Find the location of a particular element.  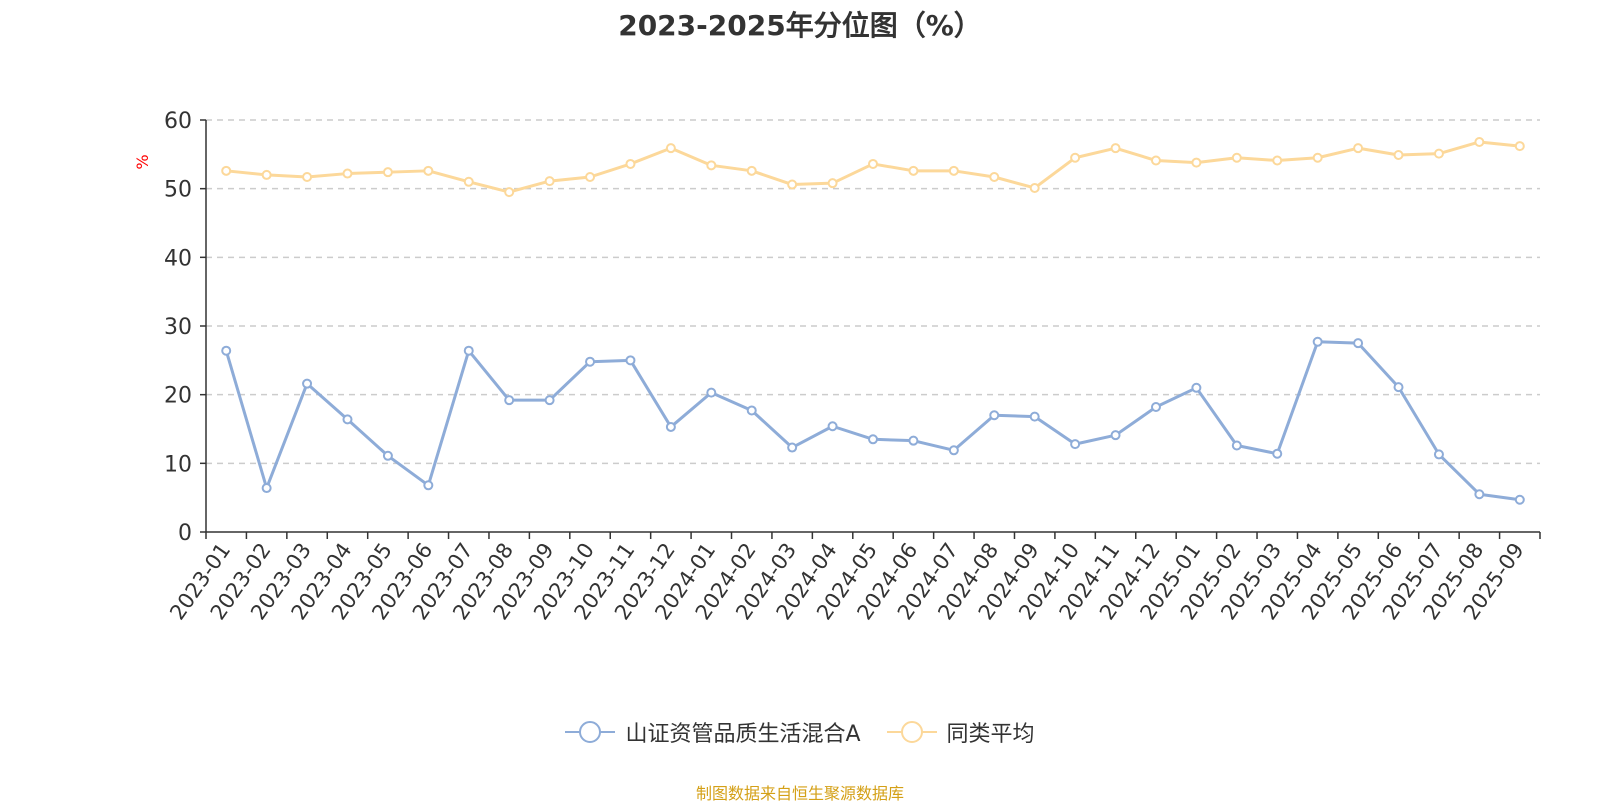

legend-item-series-0: 山证资管品质生活混合A is located at coordinates (713, 732).